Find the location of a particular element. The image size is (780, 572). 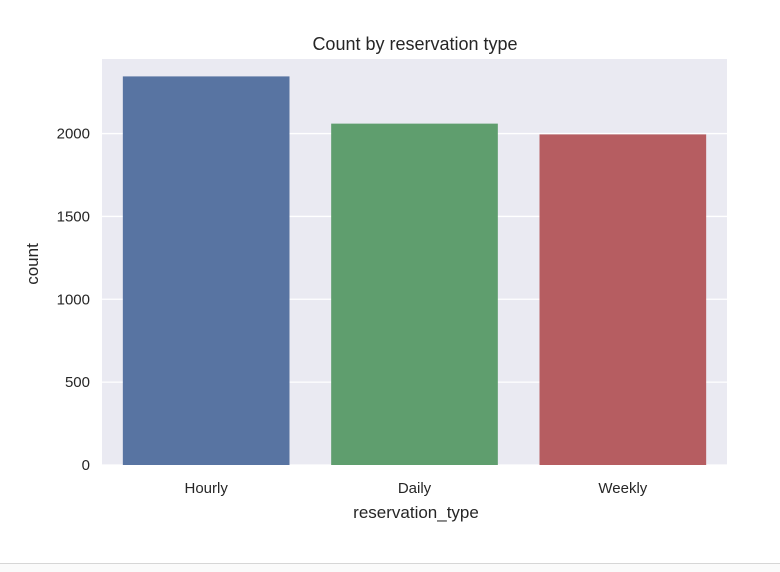

x-tick-labels: Hourly Daily Weekly is located at coordinates (415, 488).